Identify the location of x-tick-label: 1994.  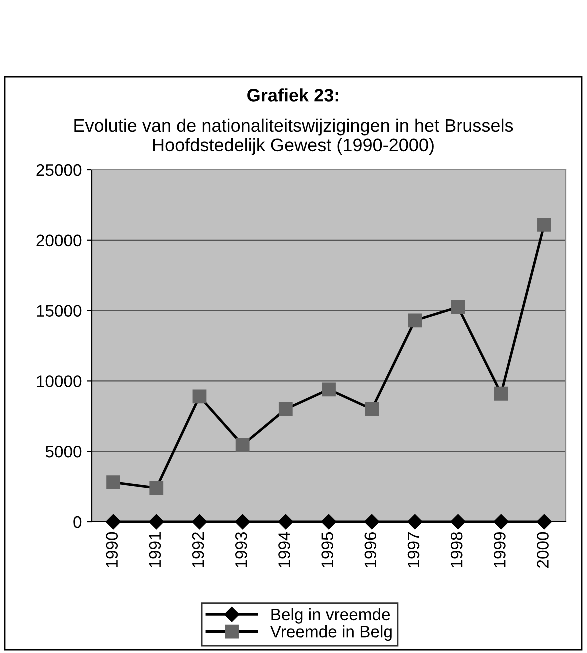
(284, 550).